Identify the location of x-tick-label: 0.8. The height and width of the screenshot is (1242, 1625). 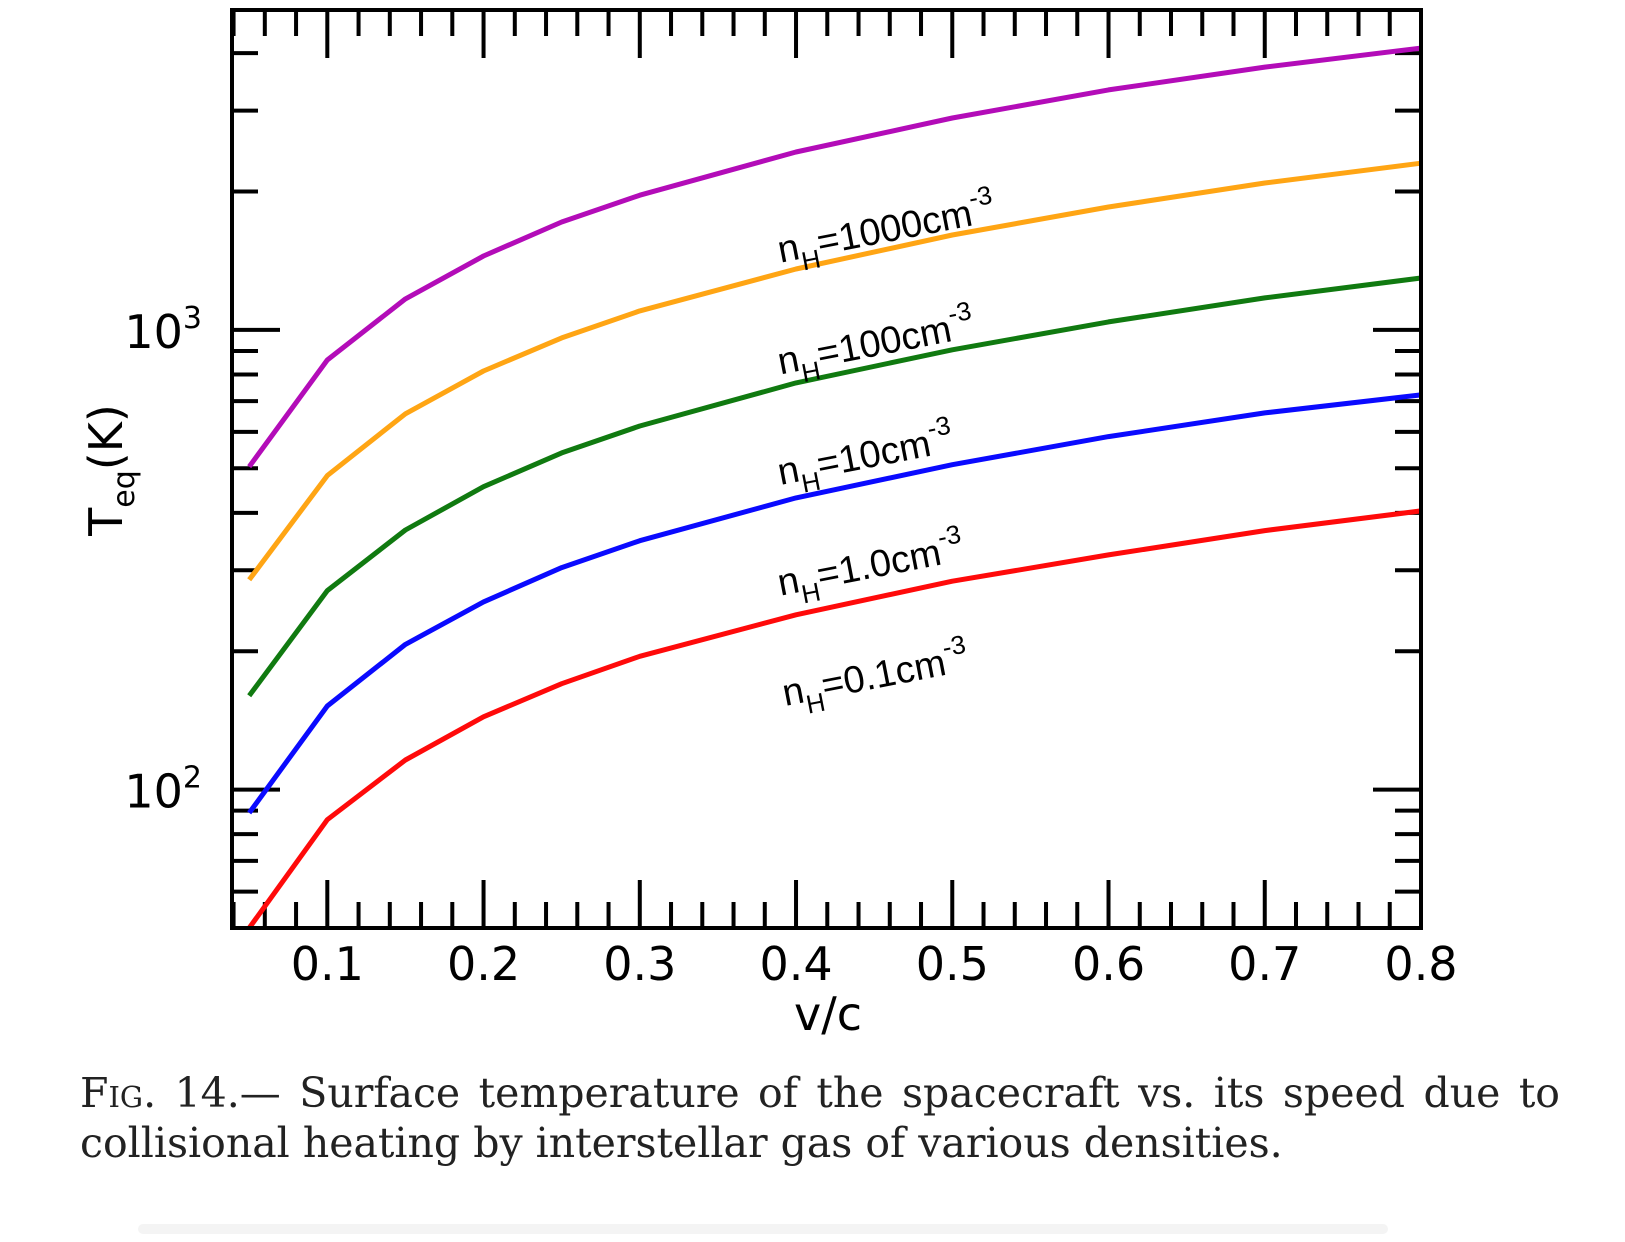
(1420, 964).